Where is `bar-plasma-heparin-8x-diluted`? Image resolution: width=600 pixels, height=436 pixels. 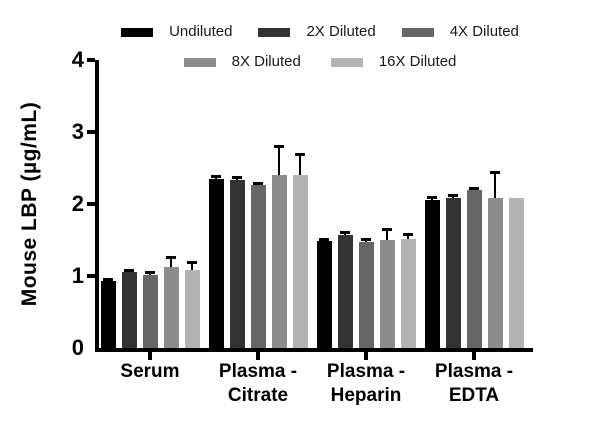 bar-plasma-heparin-8x-diluted is located at coordinates (387, 294).